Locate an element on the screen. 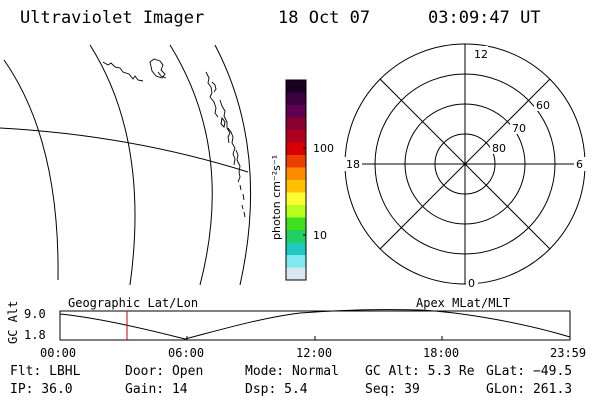 The height and width of the screenshot is (400, 600). geo-latitude-value: GLat: −49.5 is located at coordinates (529, 371).